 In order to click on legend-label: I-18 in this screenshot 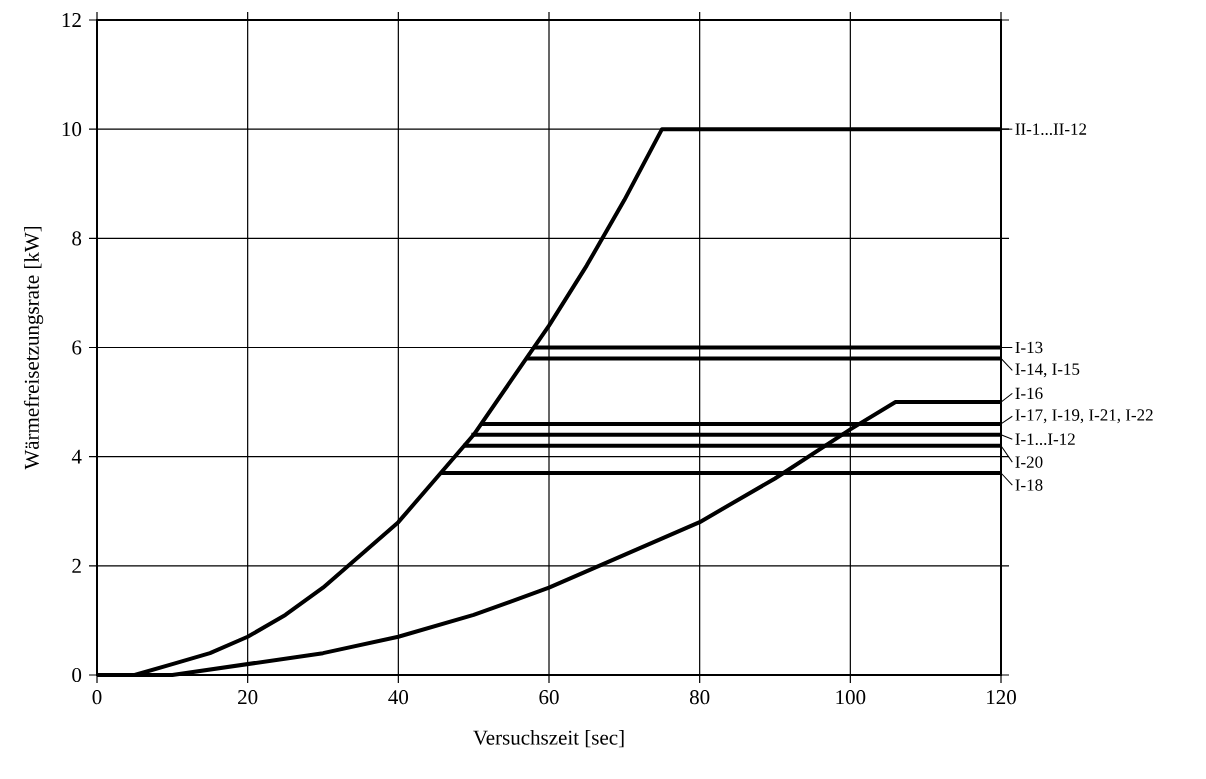, I will do `click(1029, 485)`.